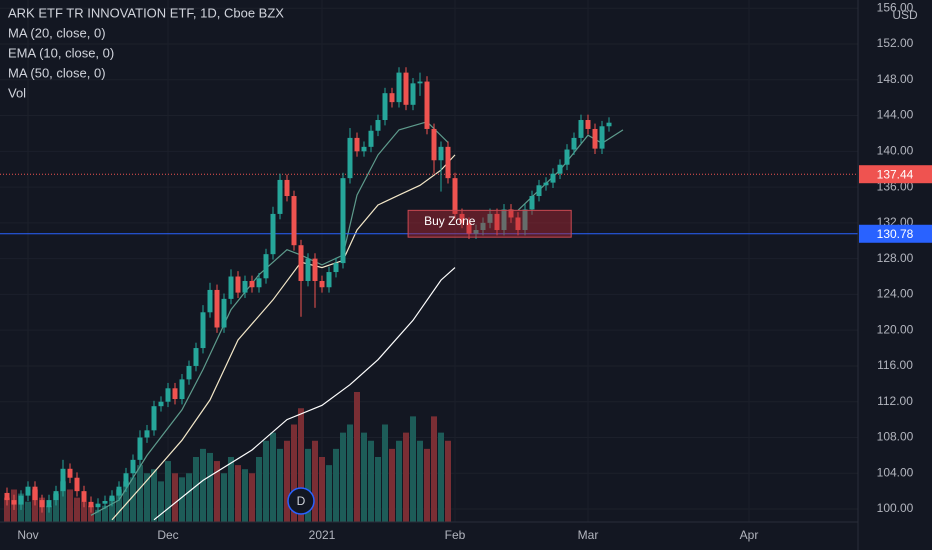 The width and height of the screenshot is (932, 550). Describe the element at coordinates (588, 535) in the screenshot. I see `x-tick-label: Mar` at that location.